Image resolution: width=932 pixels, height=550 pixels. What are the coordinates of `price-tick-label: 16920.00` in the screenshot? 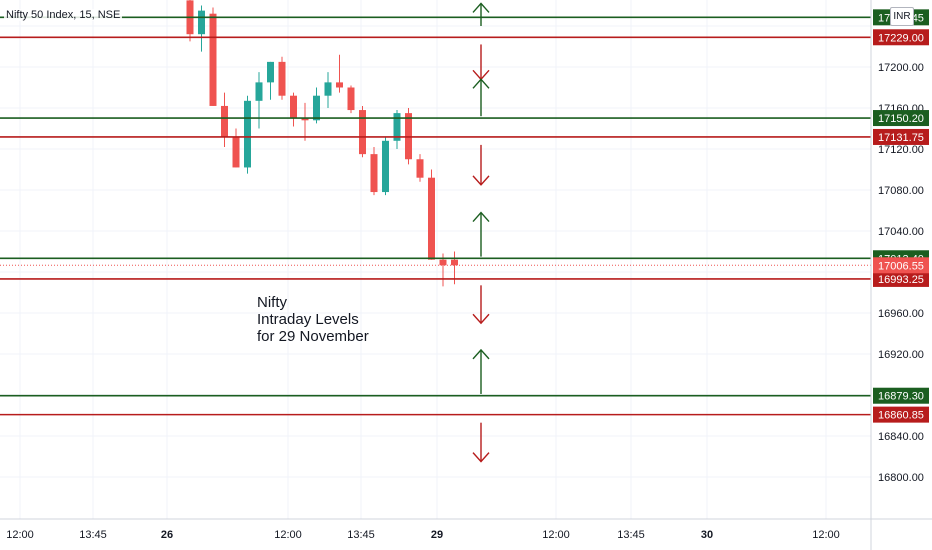 It's located at (901, 355).